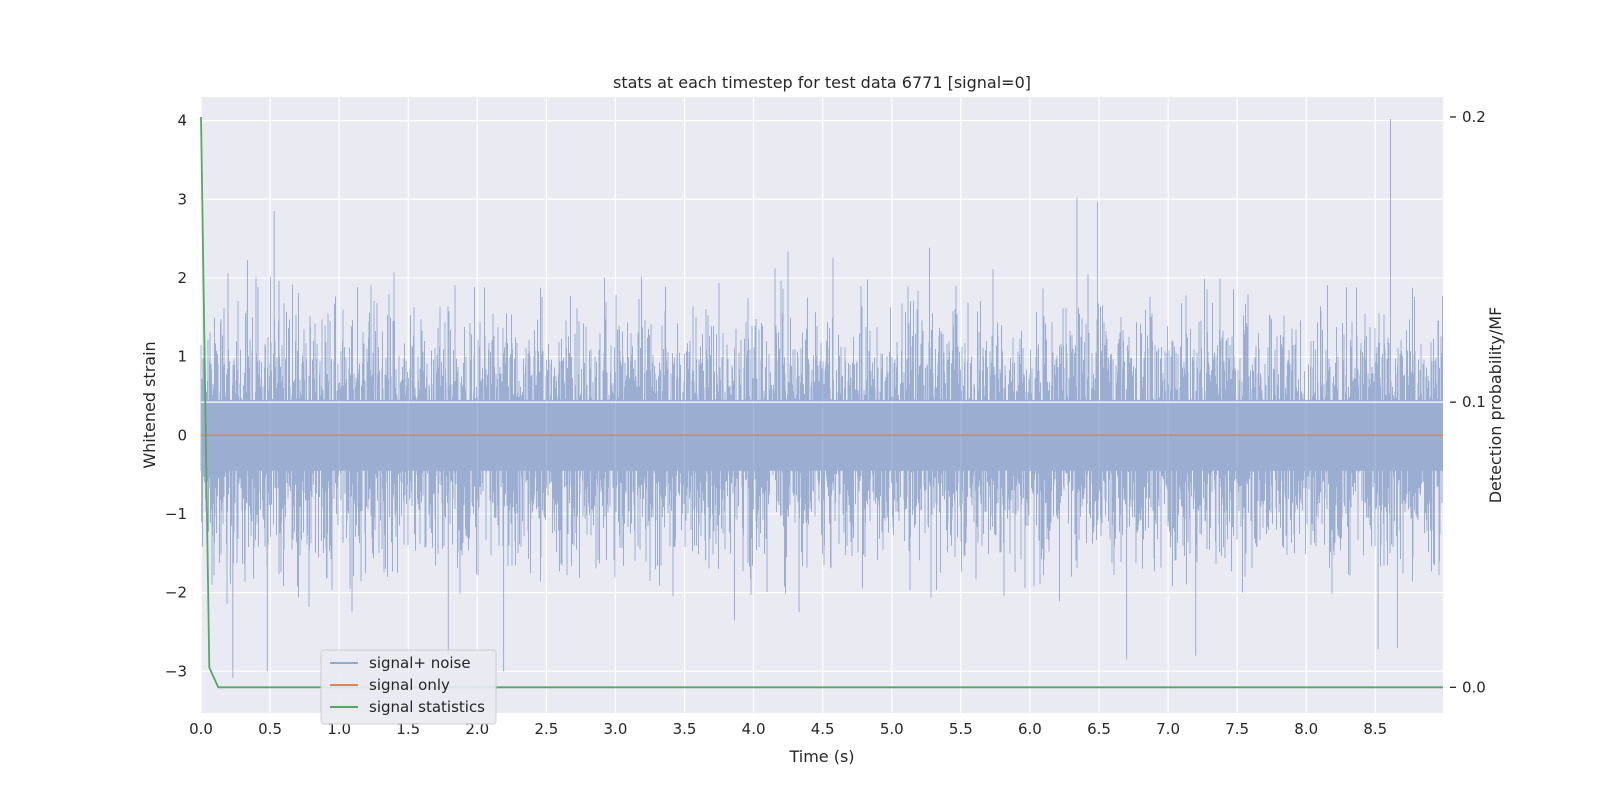 The height and width of the screenshot is (804, 1600). I want to click on legend-label-signal-only: signal only, so click(409, 685).